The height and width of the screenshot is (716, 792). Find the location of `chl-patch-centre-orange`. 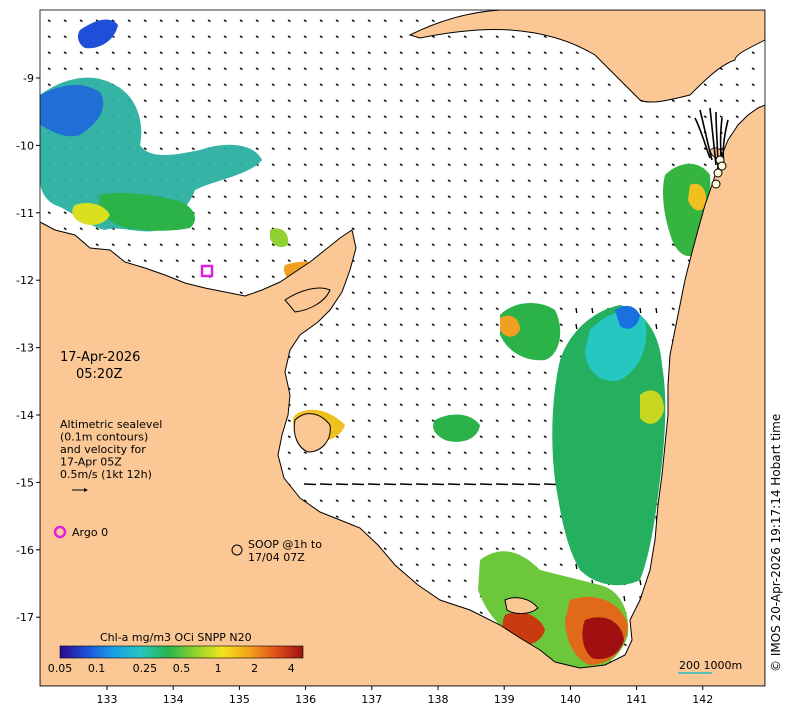

chl-patch-centre-orange is located at coordinates (510, 326).